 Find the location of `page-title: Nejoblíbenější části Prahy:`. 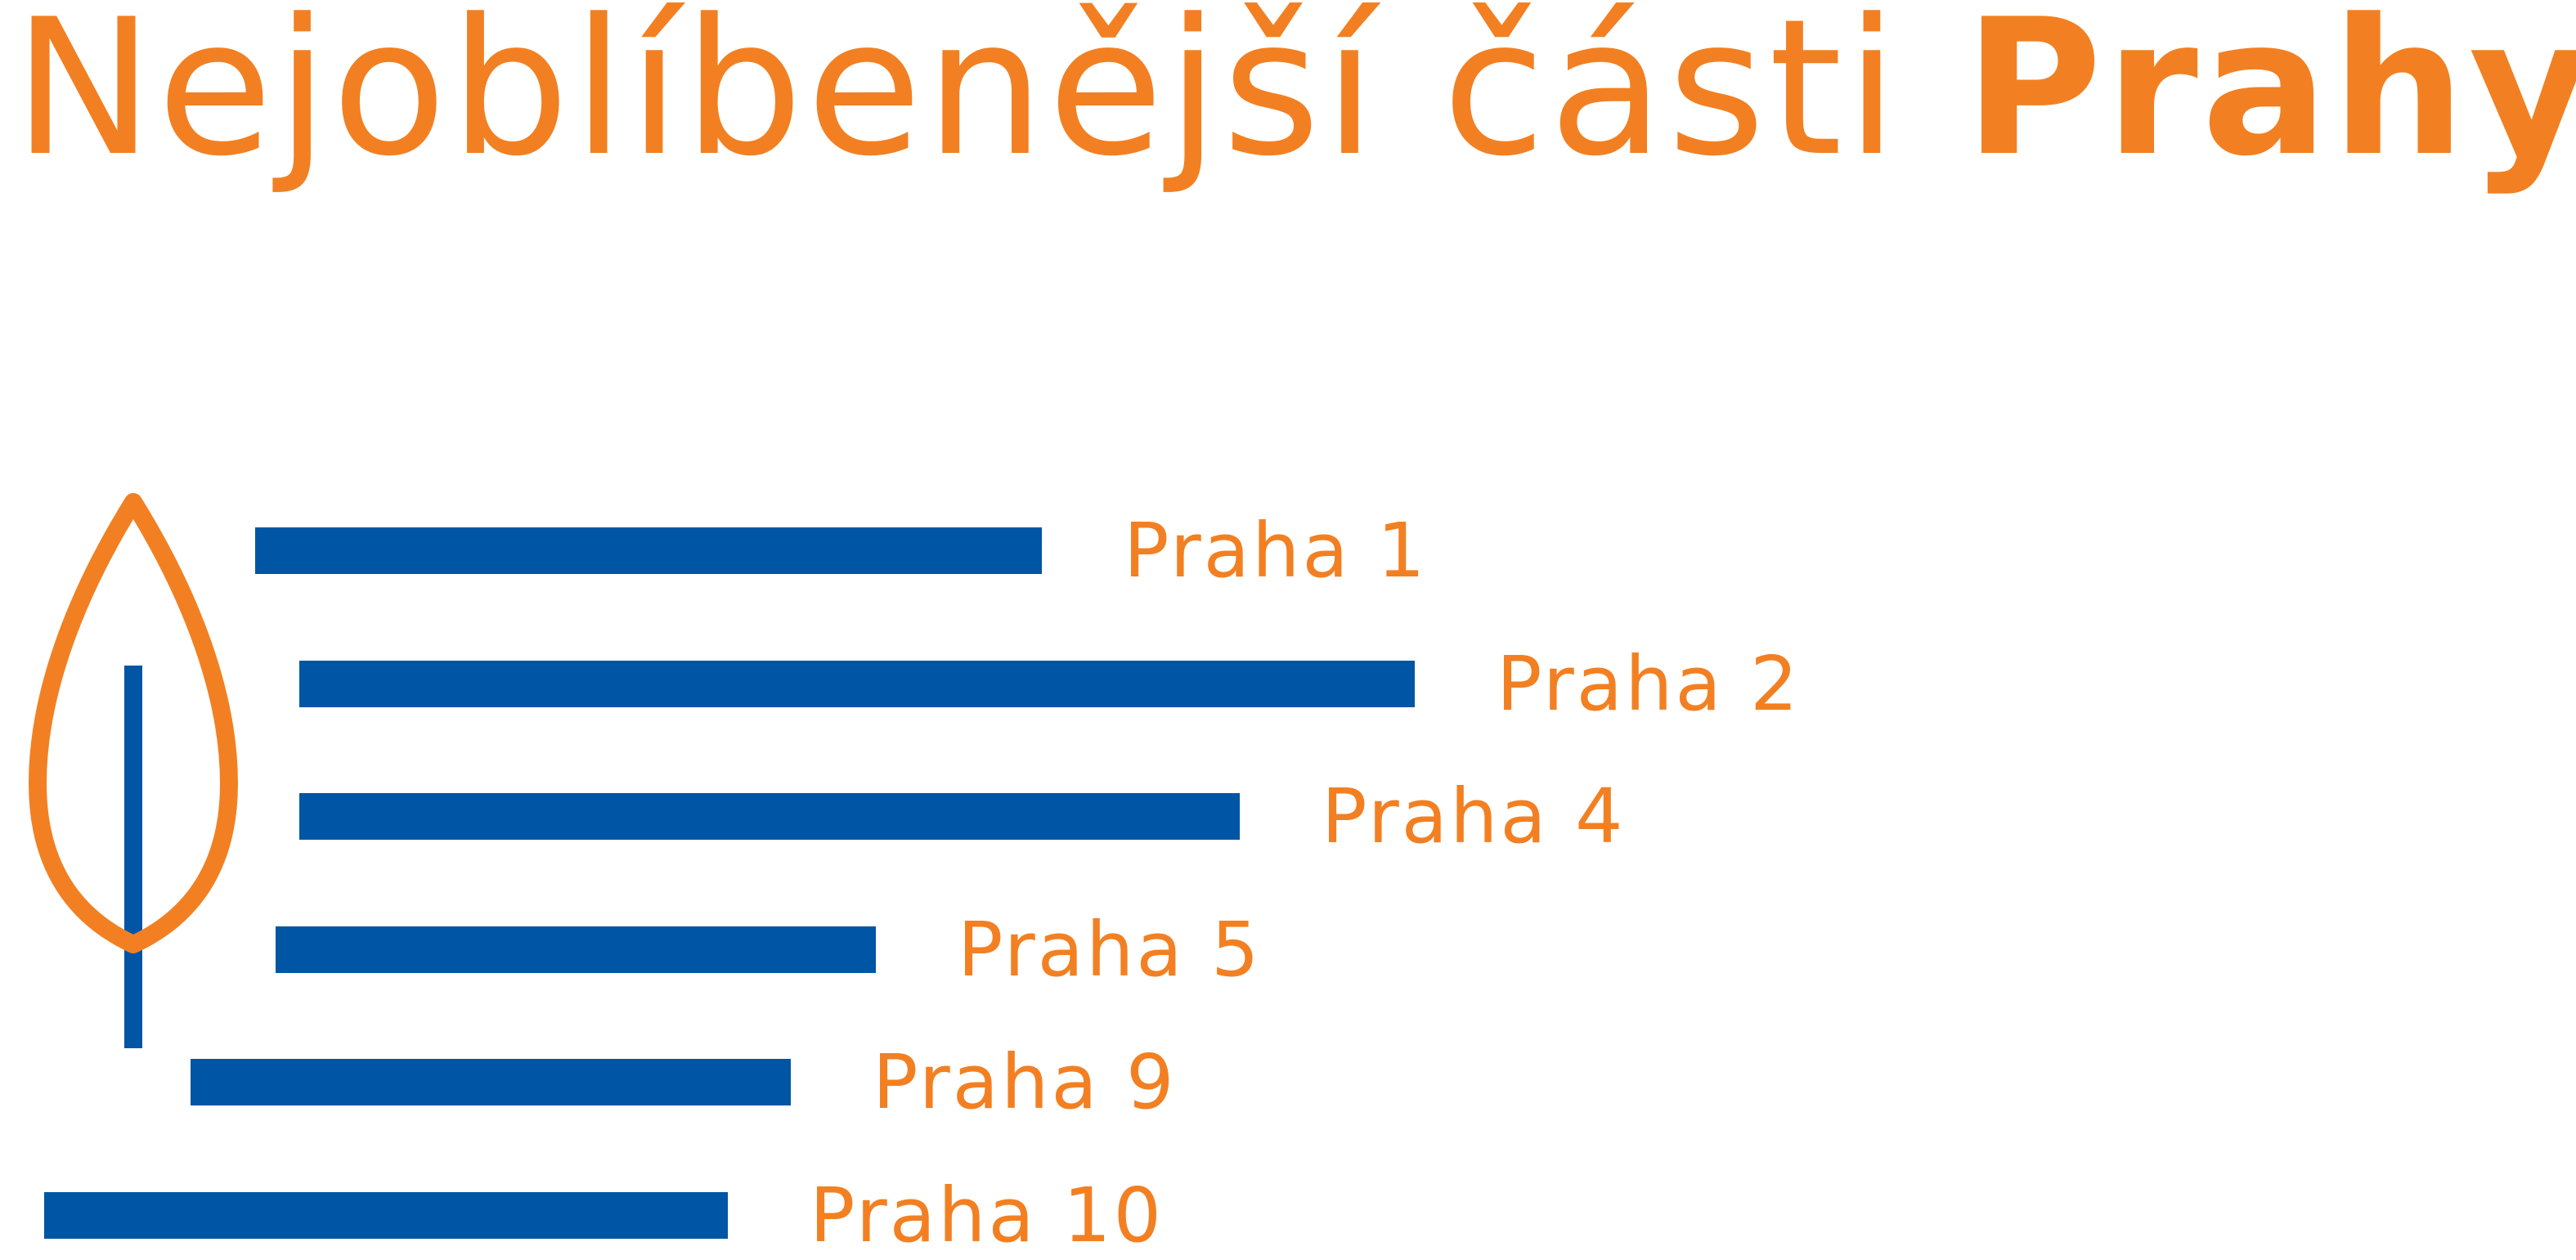

page-title: Nejoblíbenější části Prahy: is located at coordinates (1295, 91).